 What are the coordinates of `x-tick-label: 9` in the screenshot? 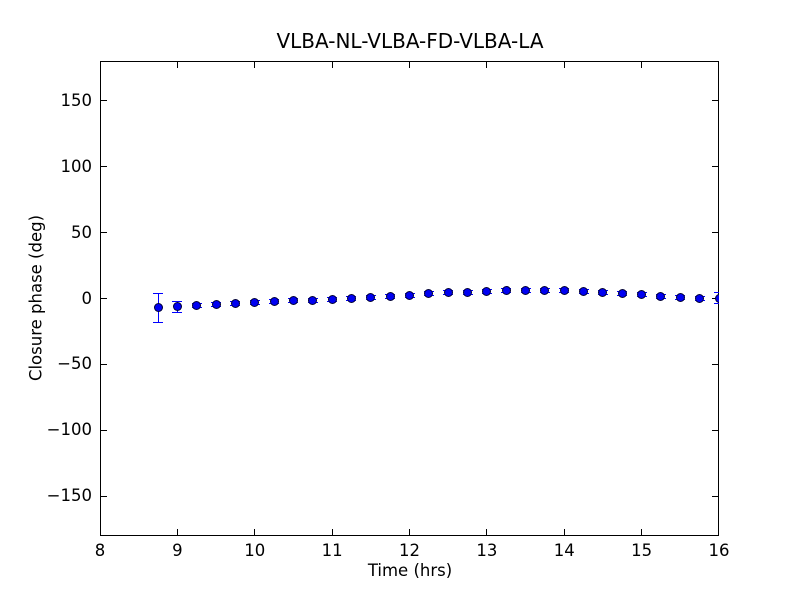 It's located at (177, 550).